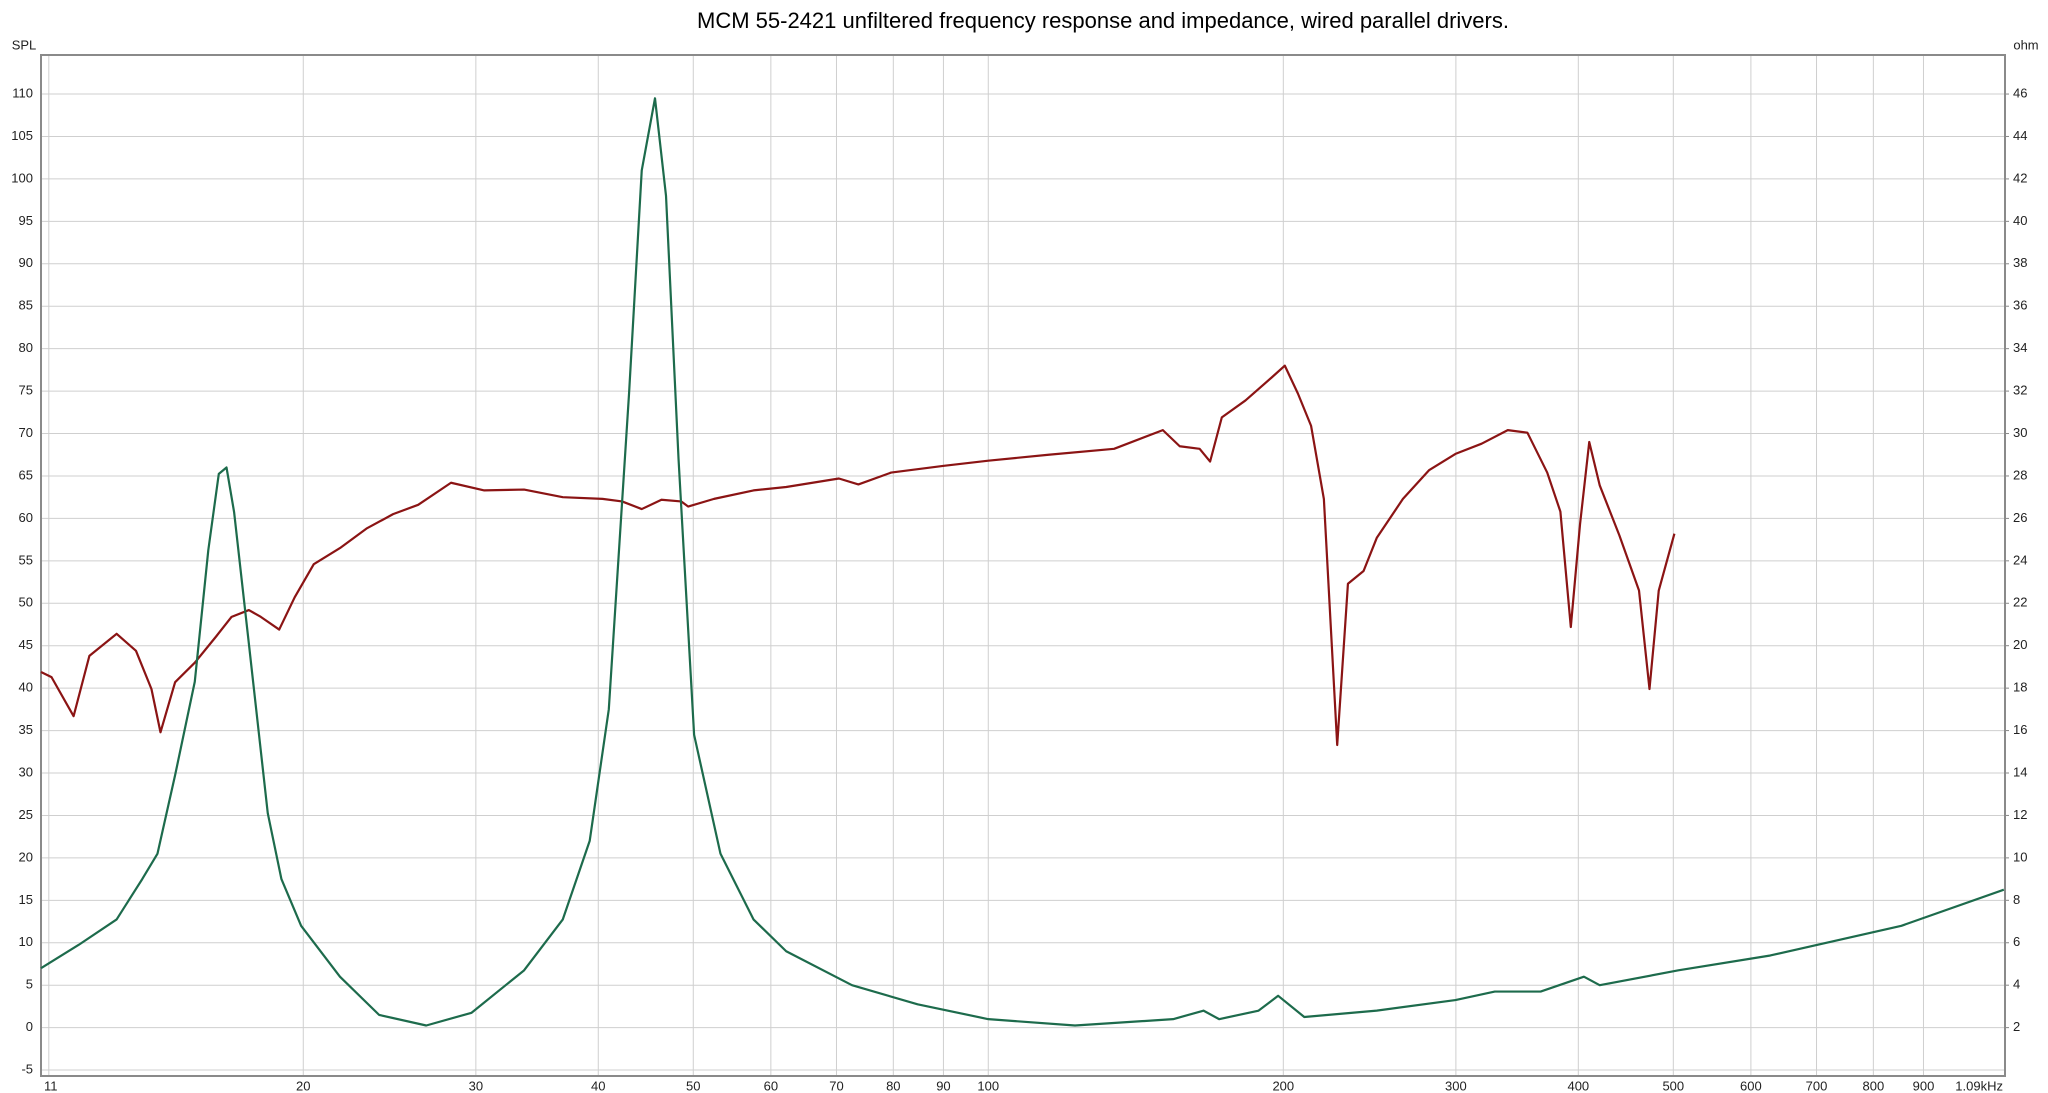 The image size is (2048, 1093). I want to click on x-tick-label: 700, so click(1817, 1085).